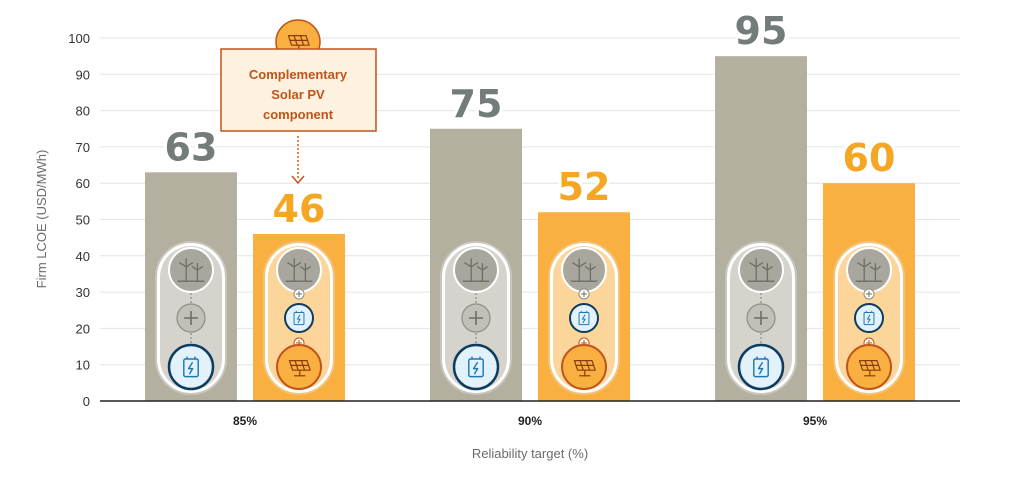  Describe the element at coordinates (584, 187) in the screenshot. I see `data-label: 52` at that location.